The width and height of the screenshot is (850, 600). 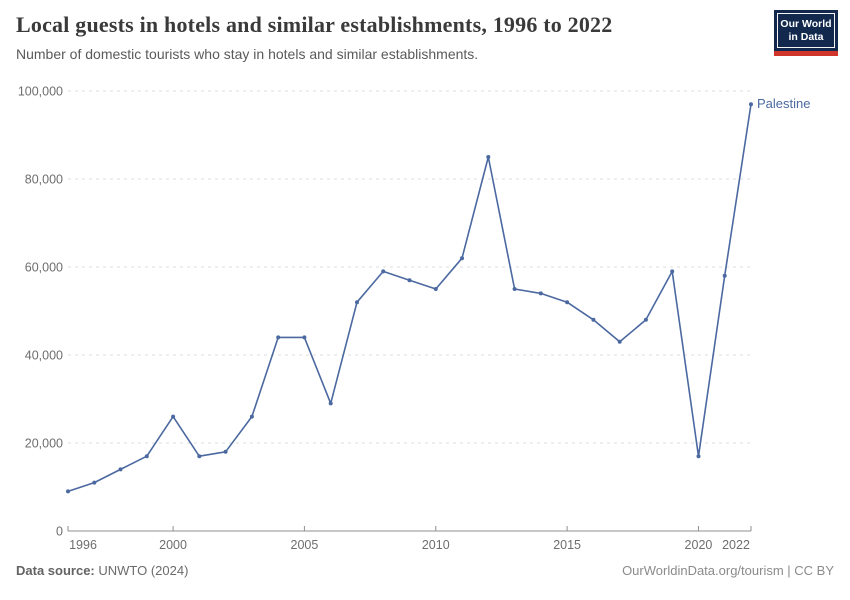 I want to click on series-end-label: Palestine, so click(x=783, y=103).